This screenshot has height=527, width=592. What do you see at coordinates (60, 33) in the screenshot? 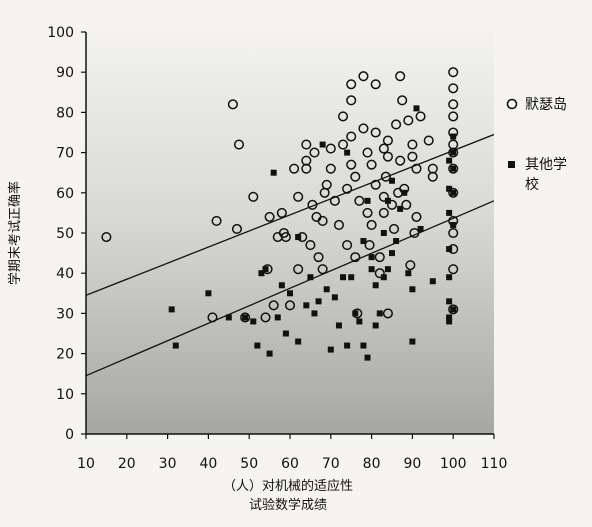
I see `y-tick-label: 100` at bounding box center [60, 33].